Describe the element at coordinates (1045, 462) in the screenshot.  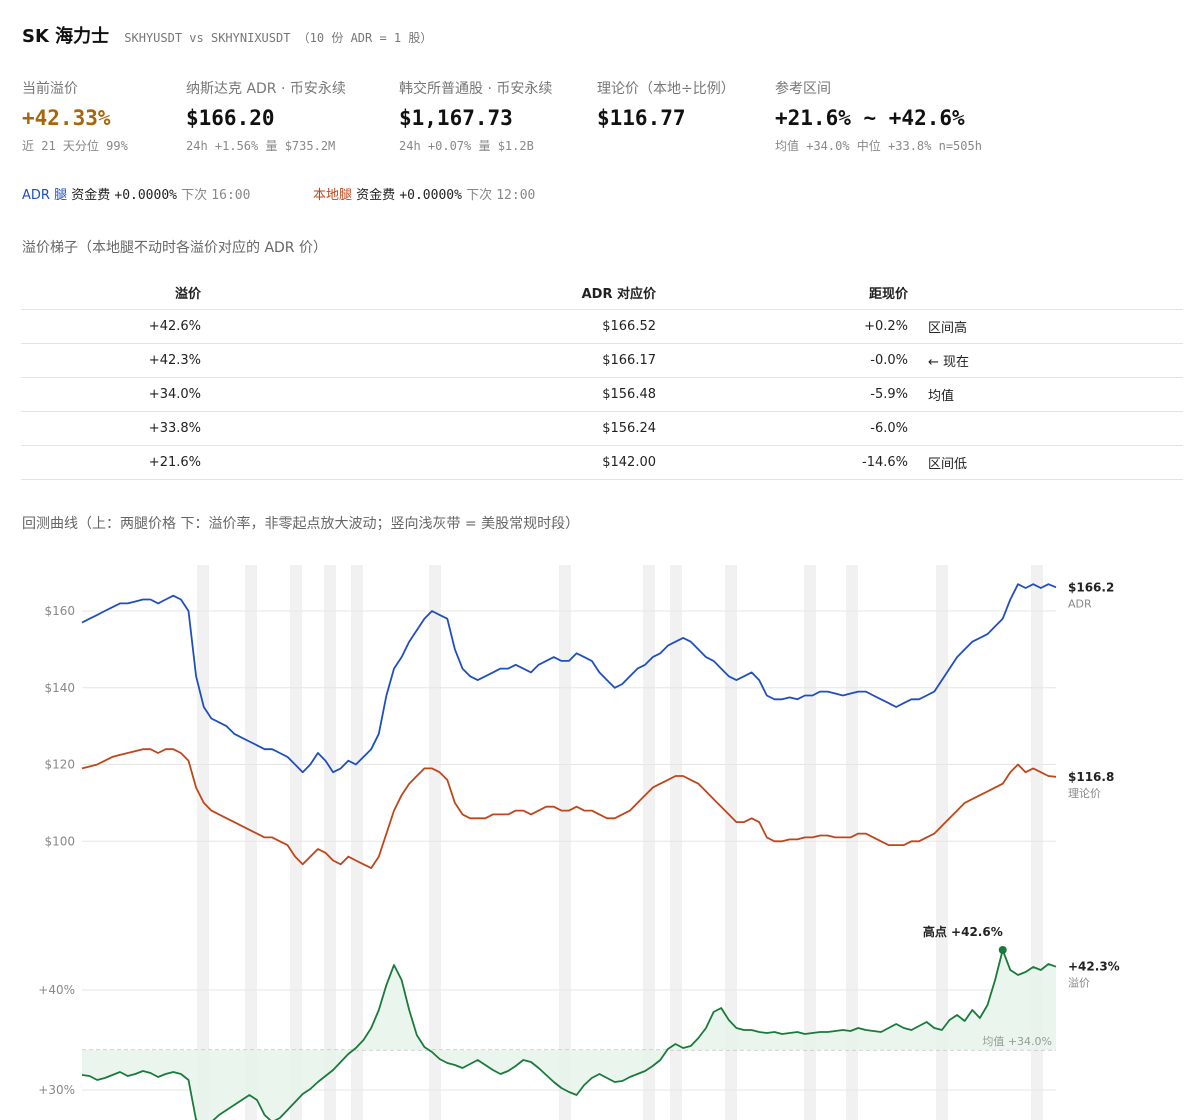
I see `note-cell: 区间低` at that location.